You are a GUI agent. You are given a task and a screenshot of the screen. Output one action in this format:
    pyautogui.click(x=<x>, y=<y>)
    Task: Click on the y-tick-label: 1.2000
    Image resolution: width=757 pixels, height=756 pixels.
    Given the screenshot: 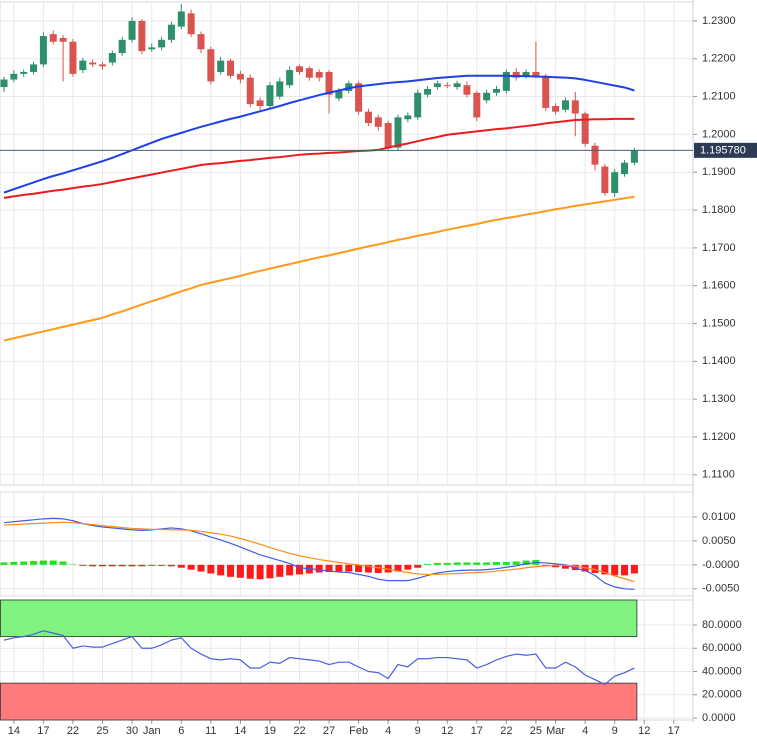 What is the action you would take?
    pyautogui.click(x=719, y=134)
    